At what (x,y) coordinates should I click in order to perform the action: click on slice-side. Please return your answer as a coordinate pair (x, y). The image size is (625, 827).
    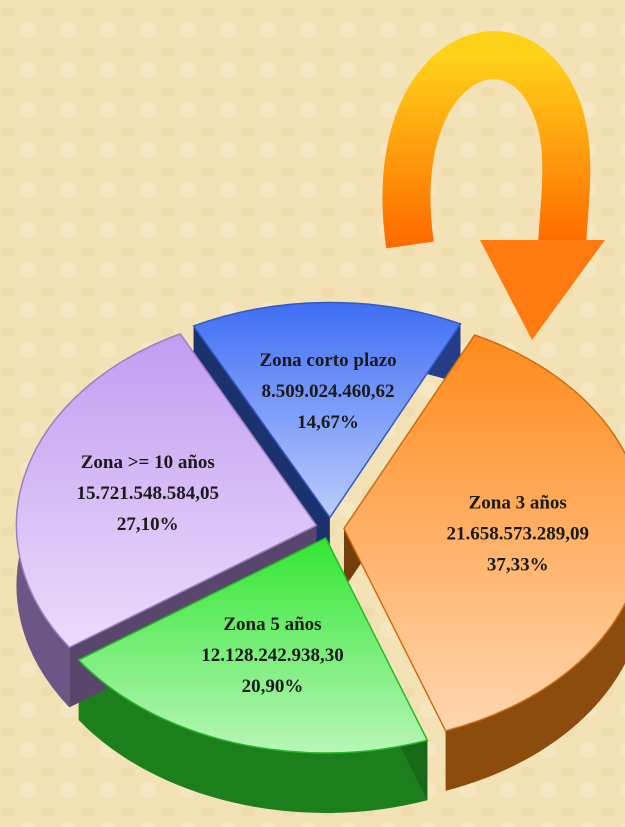
    Looking at the image, I should click on (253, 736).